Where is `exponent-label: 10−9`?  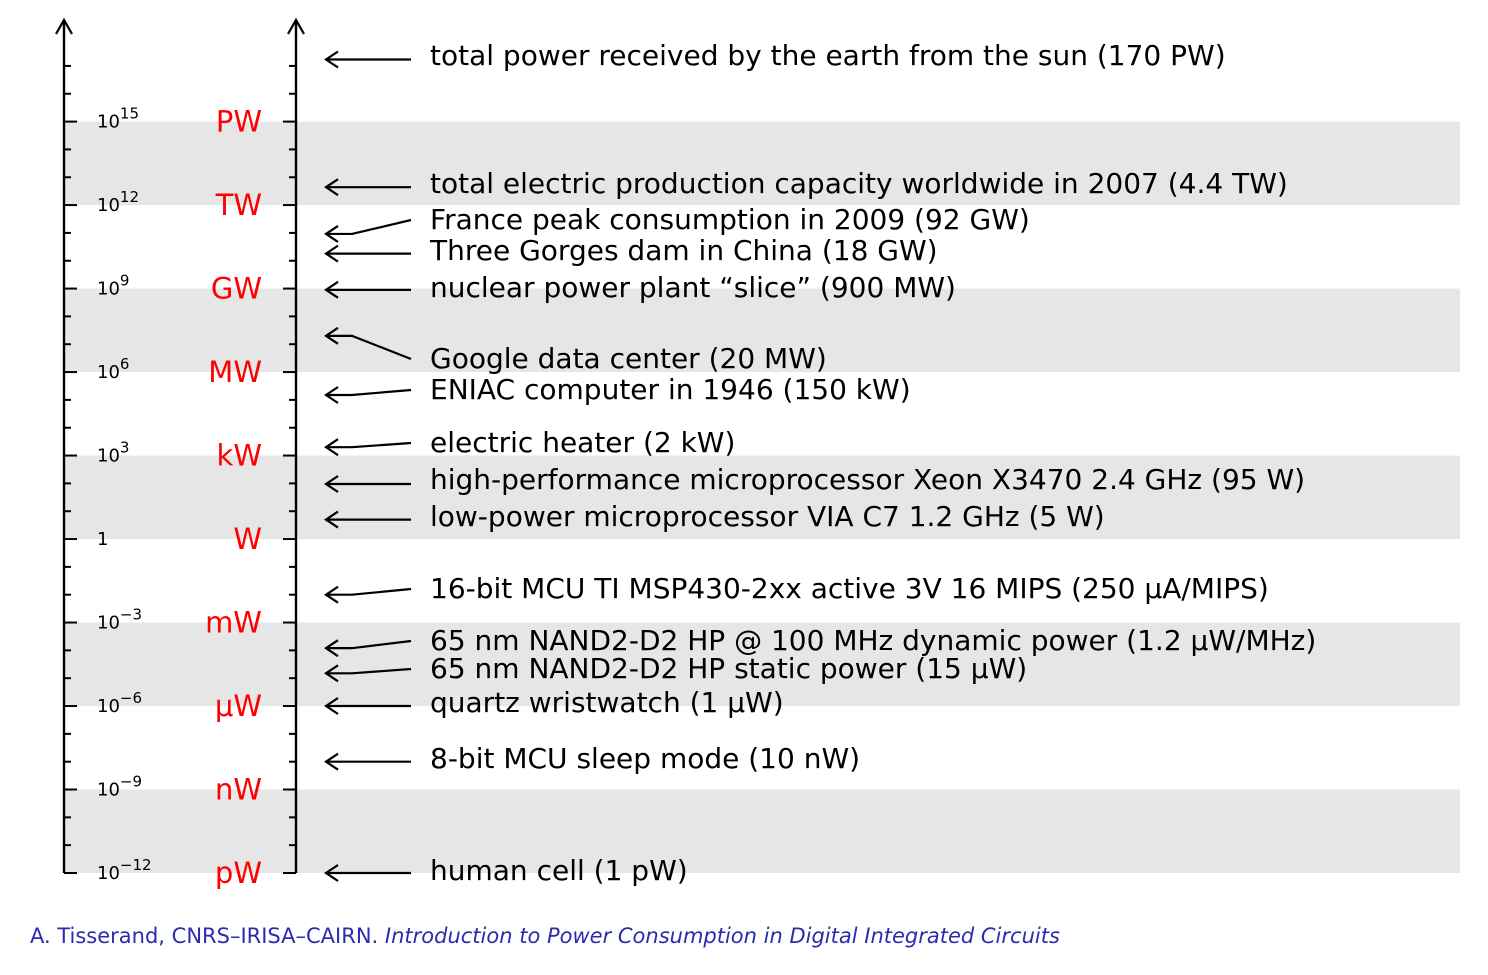 exponent-label: 10−9 is located at coordinates (119, 787).